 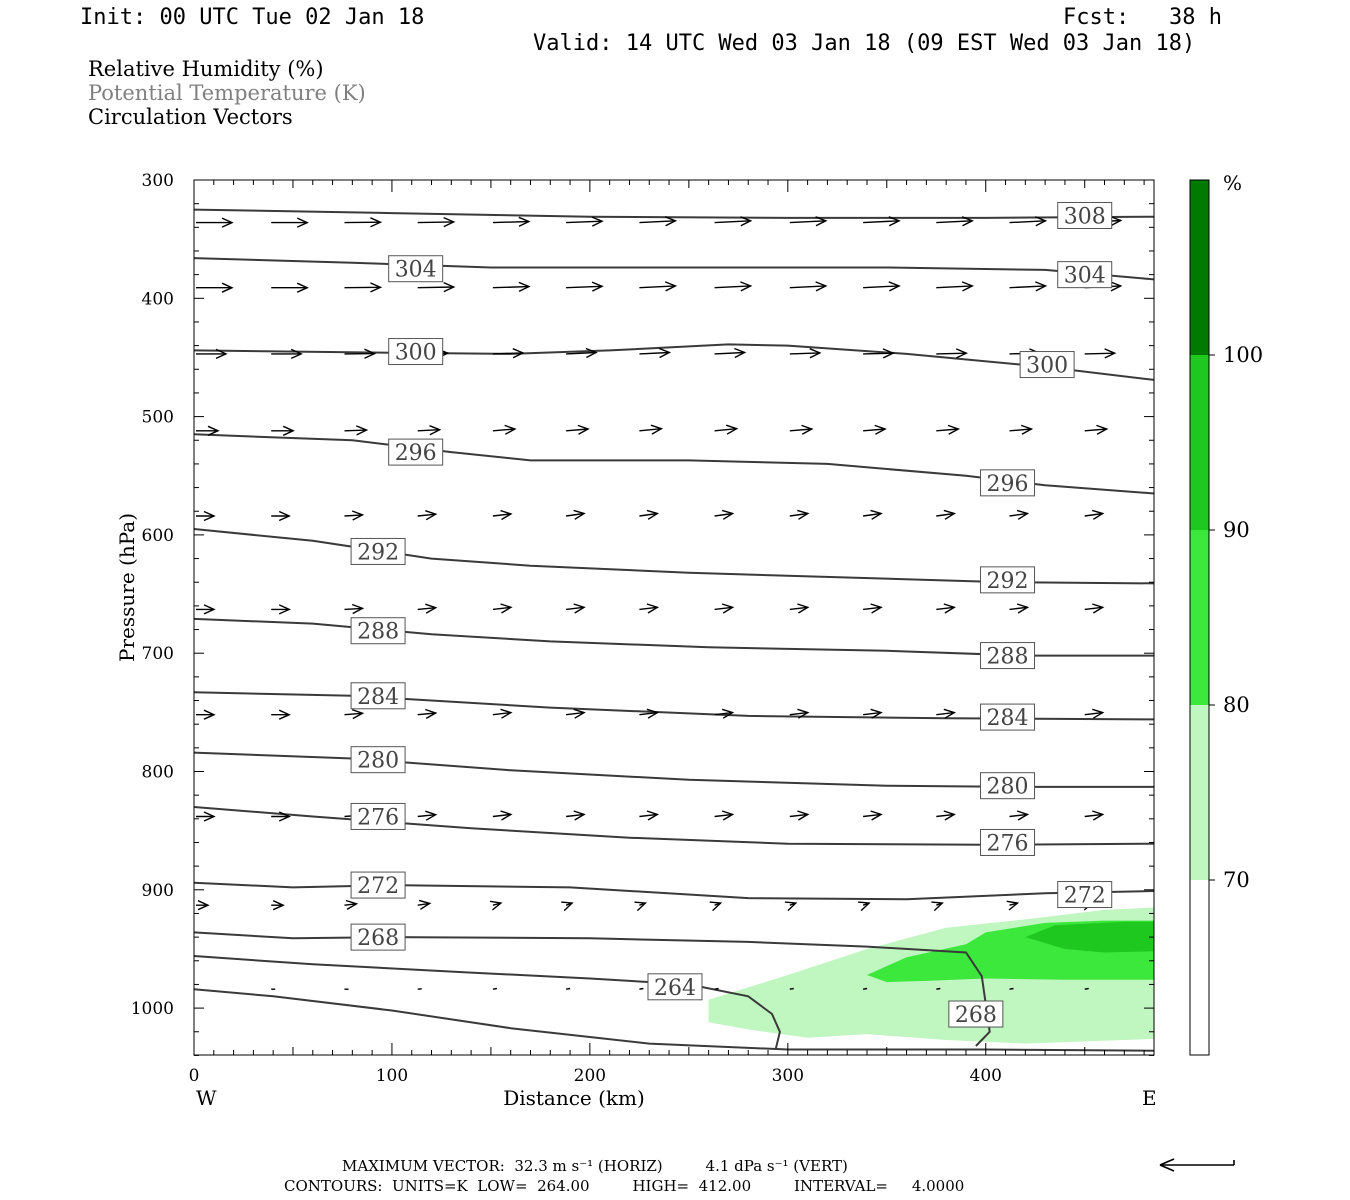 What do you see at coordinates (158, 654) in the screenshot?
I see `y-tick-label: 700` at bounding box center [158, 654].